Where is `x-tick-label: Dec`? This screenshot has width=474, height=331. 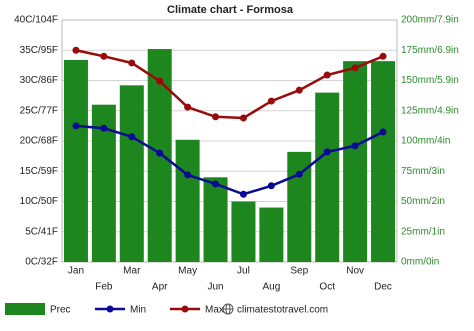 x-tick-label: Dec is located at coordinates (383, 287).